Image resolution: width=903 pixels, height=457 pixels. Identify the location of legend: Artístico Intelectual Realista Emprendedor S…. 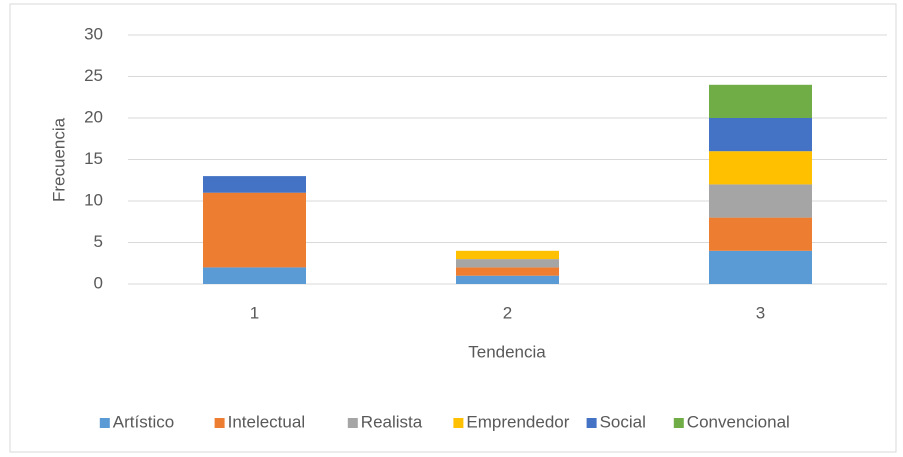
(444, 421).